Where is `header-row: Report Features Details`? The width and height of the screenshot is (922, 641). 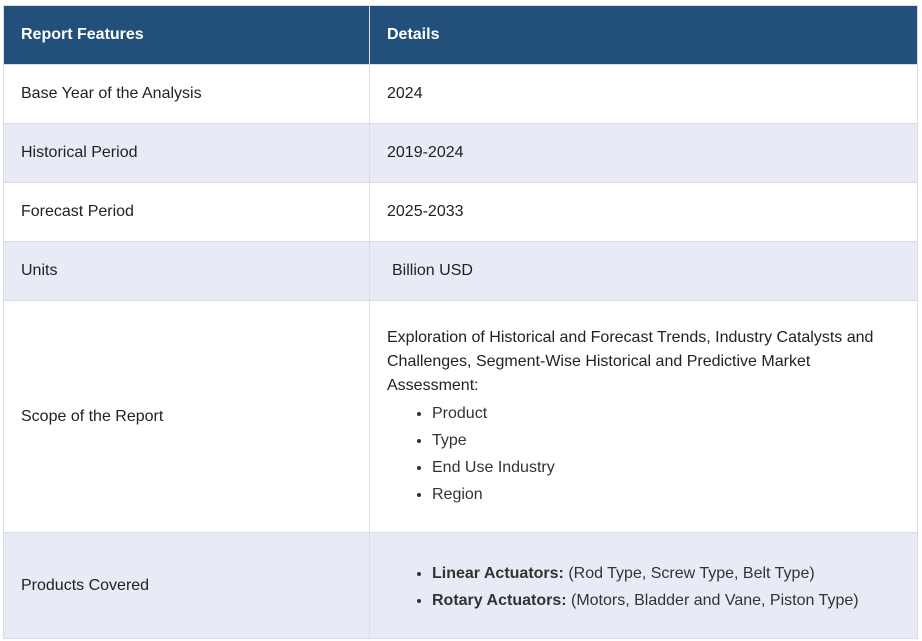
header-row: Report Features Details is located at coordinates (460, 35).